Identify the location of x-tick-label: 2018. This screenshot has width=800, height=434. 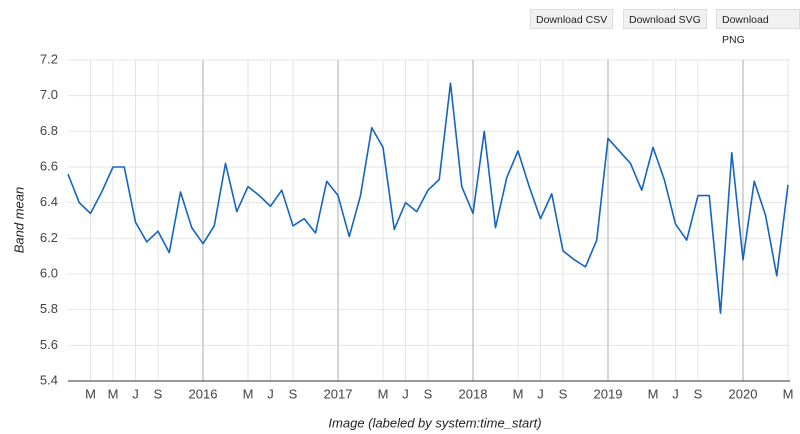
(473, 393).